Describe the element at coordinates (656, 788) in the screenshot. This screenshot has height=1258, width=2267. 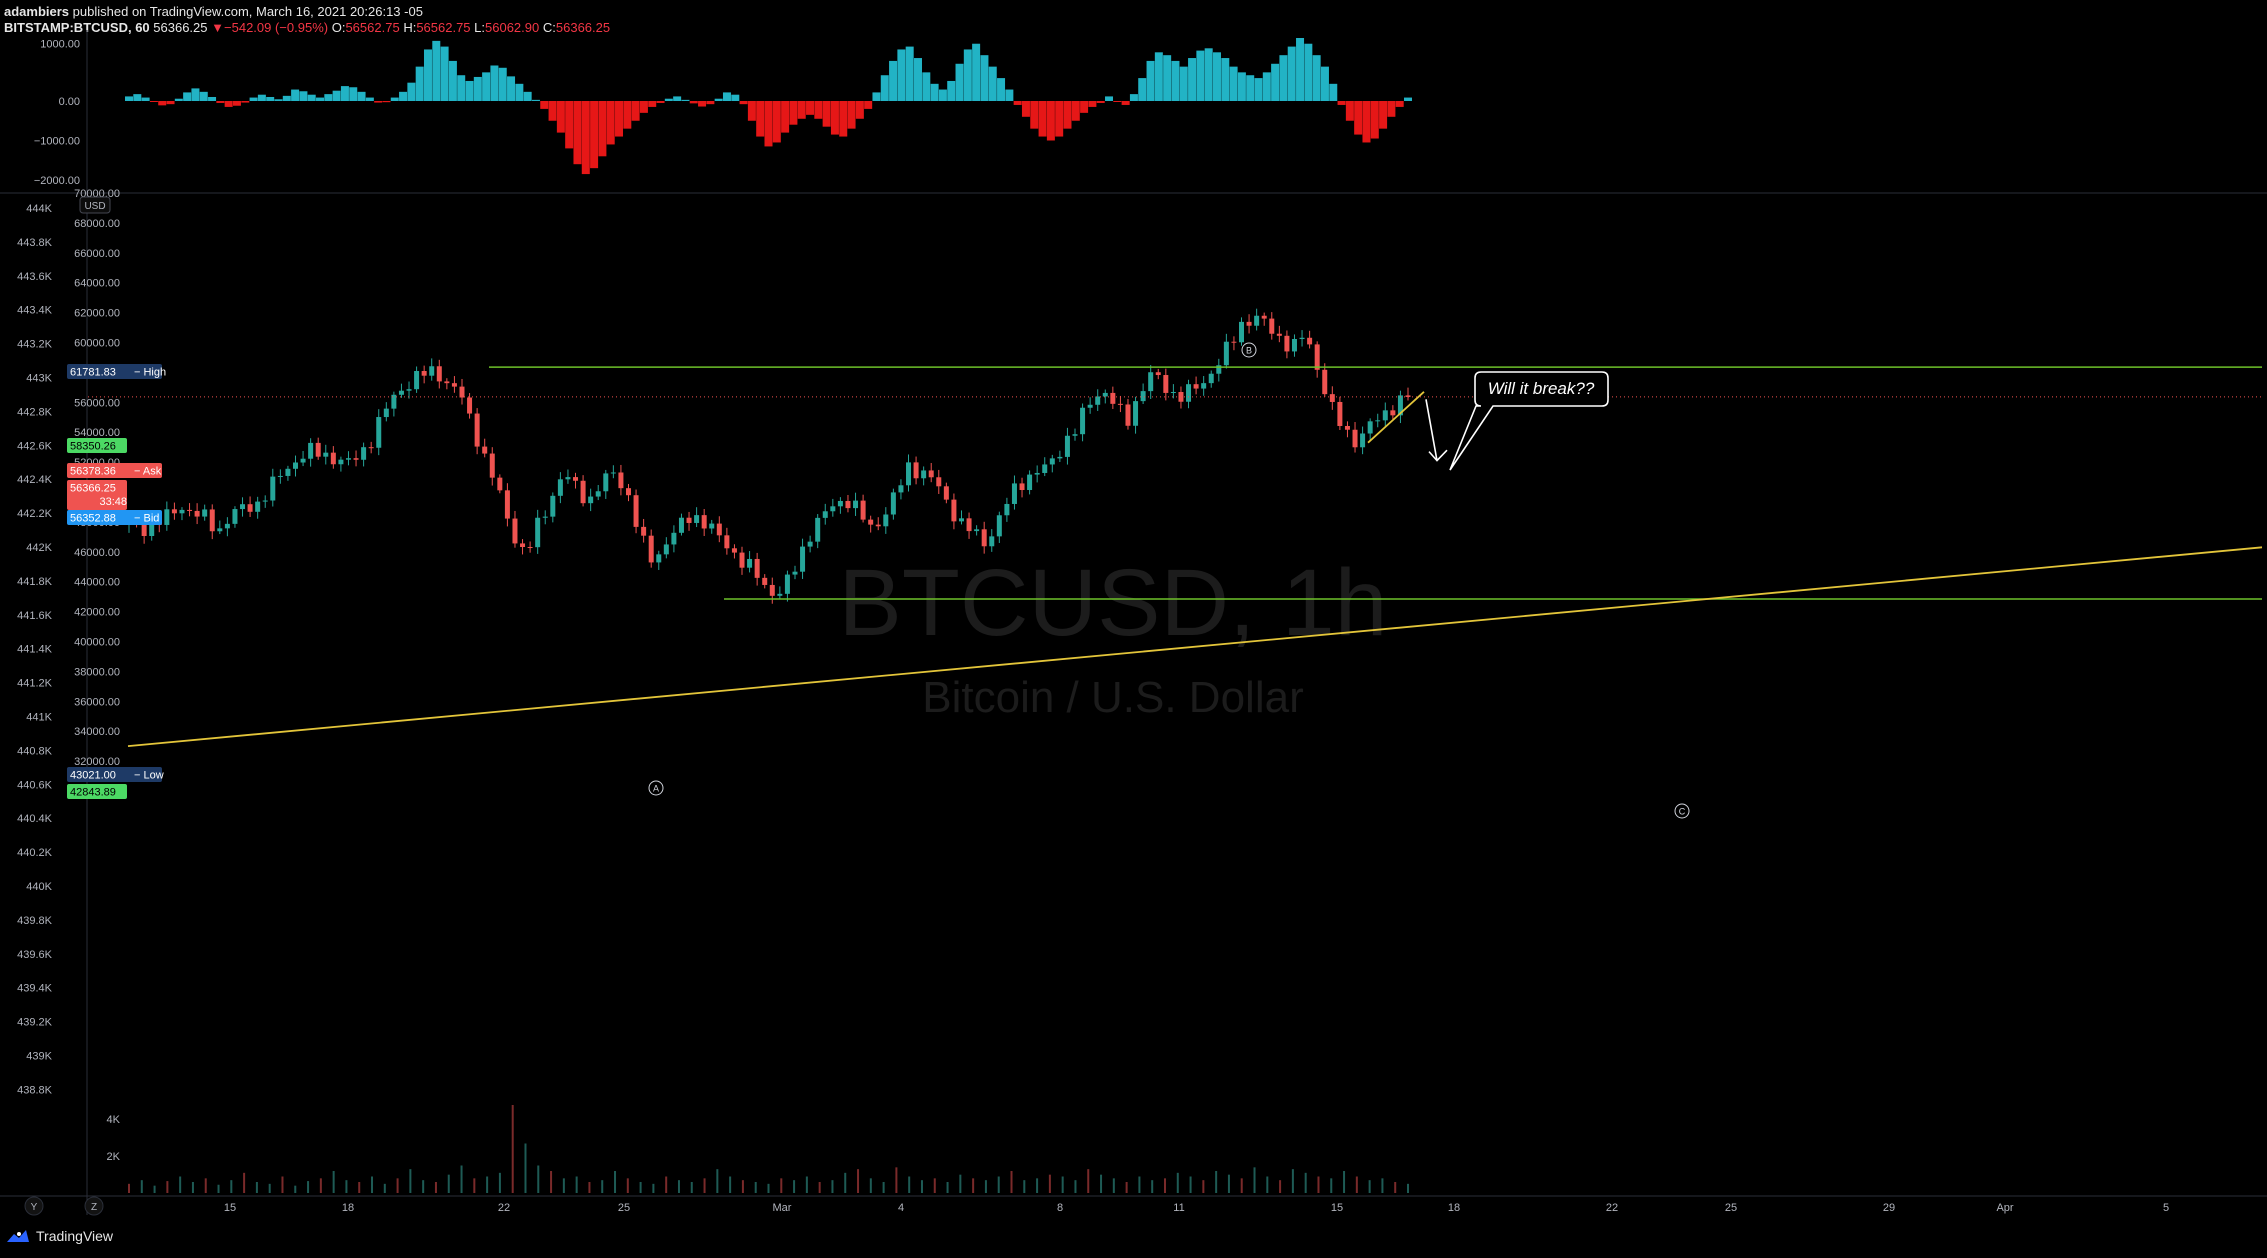
I see `wave-label-a: A` at that location.